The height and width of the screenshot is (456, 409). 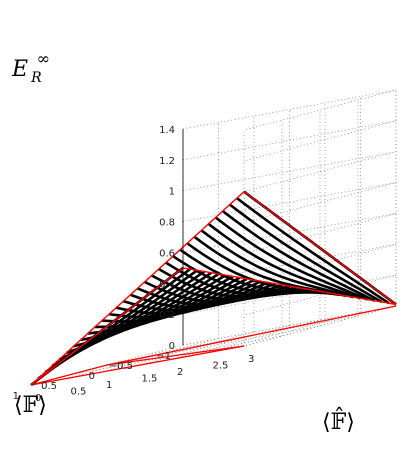 What do you see at coordinates (30, 405) in the screenshot?
I see `x-axis-label: ⟨𝔽⟩` at bounding box center [30, 405].